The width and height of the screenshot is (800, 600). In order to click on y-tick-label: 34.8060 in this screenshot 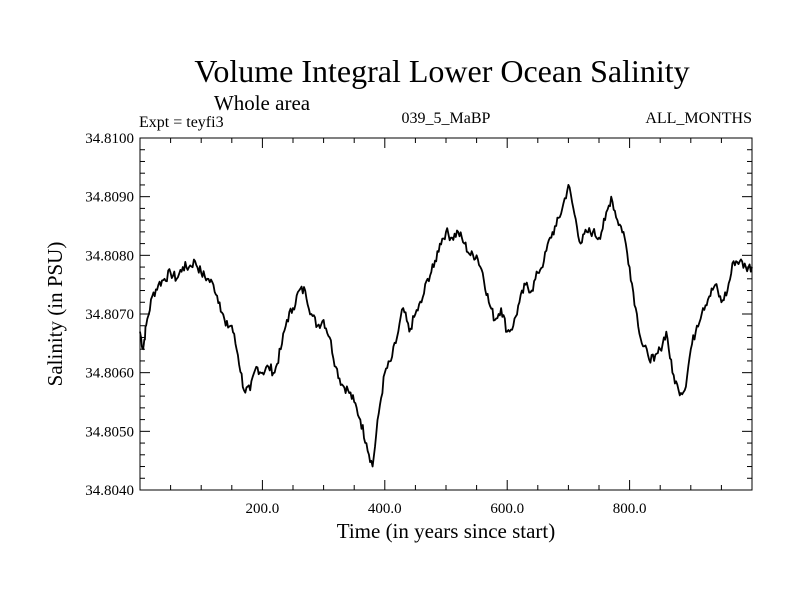, I will do `click(109, 374)`.